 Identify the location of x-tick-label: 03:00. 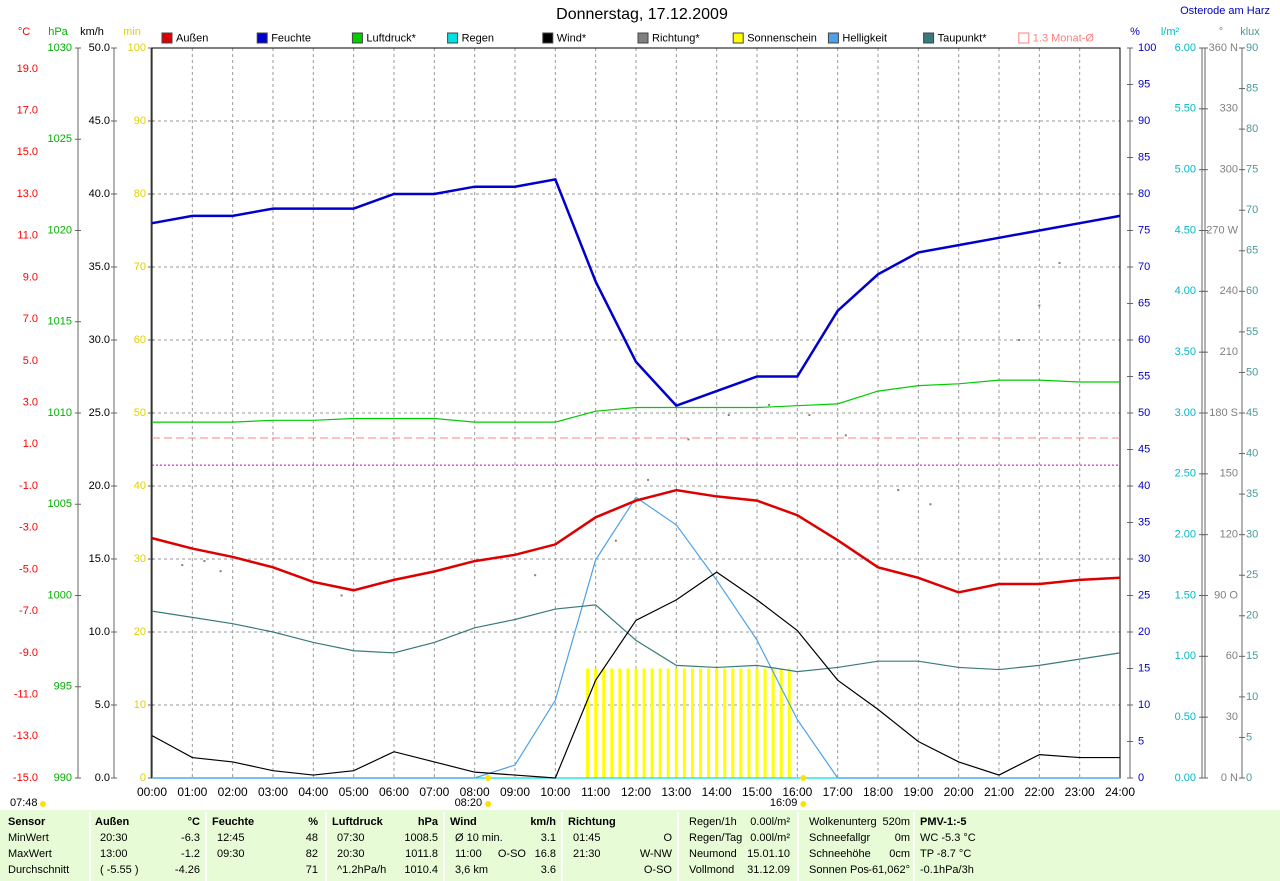
(273, 792).